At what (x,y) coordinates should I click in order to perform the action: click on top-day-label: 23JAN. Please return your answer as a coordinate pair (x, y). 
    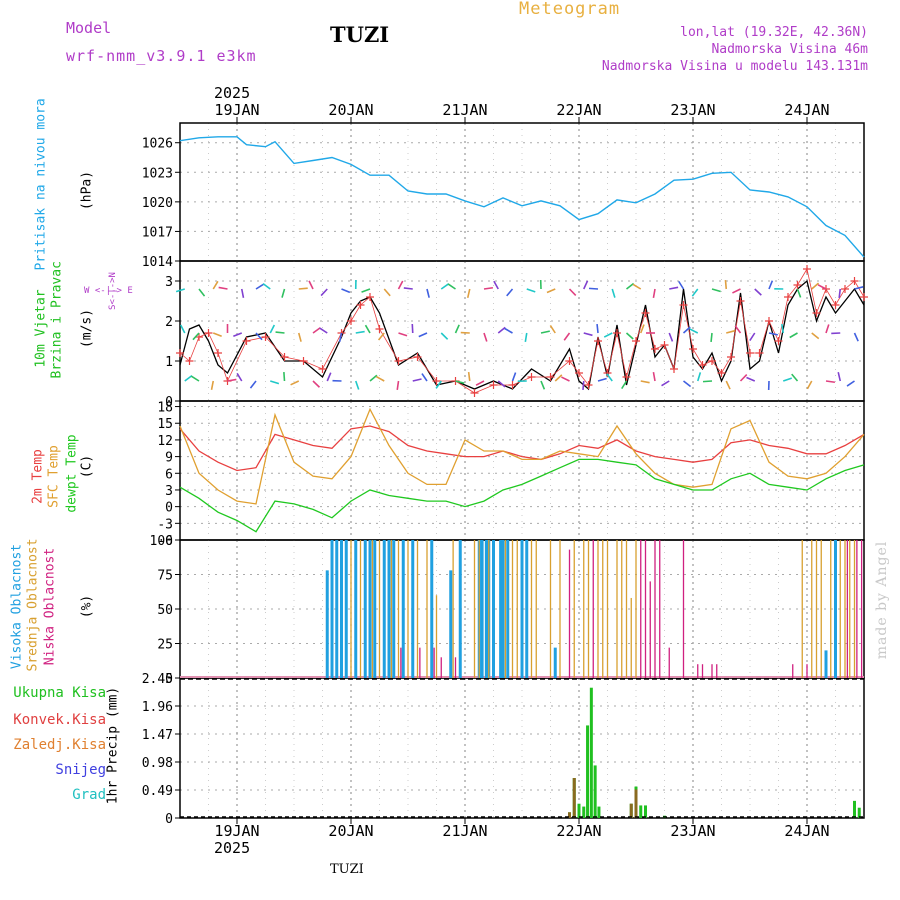
    Looking at the image, I should click on (693, 110).